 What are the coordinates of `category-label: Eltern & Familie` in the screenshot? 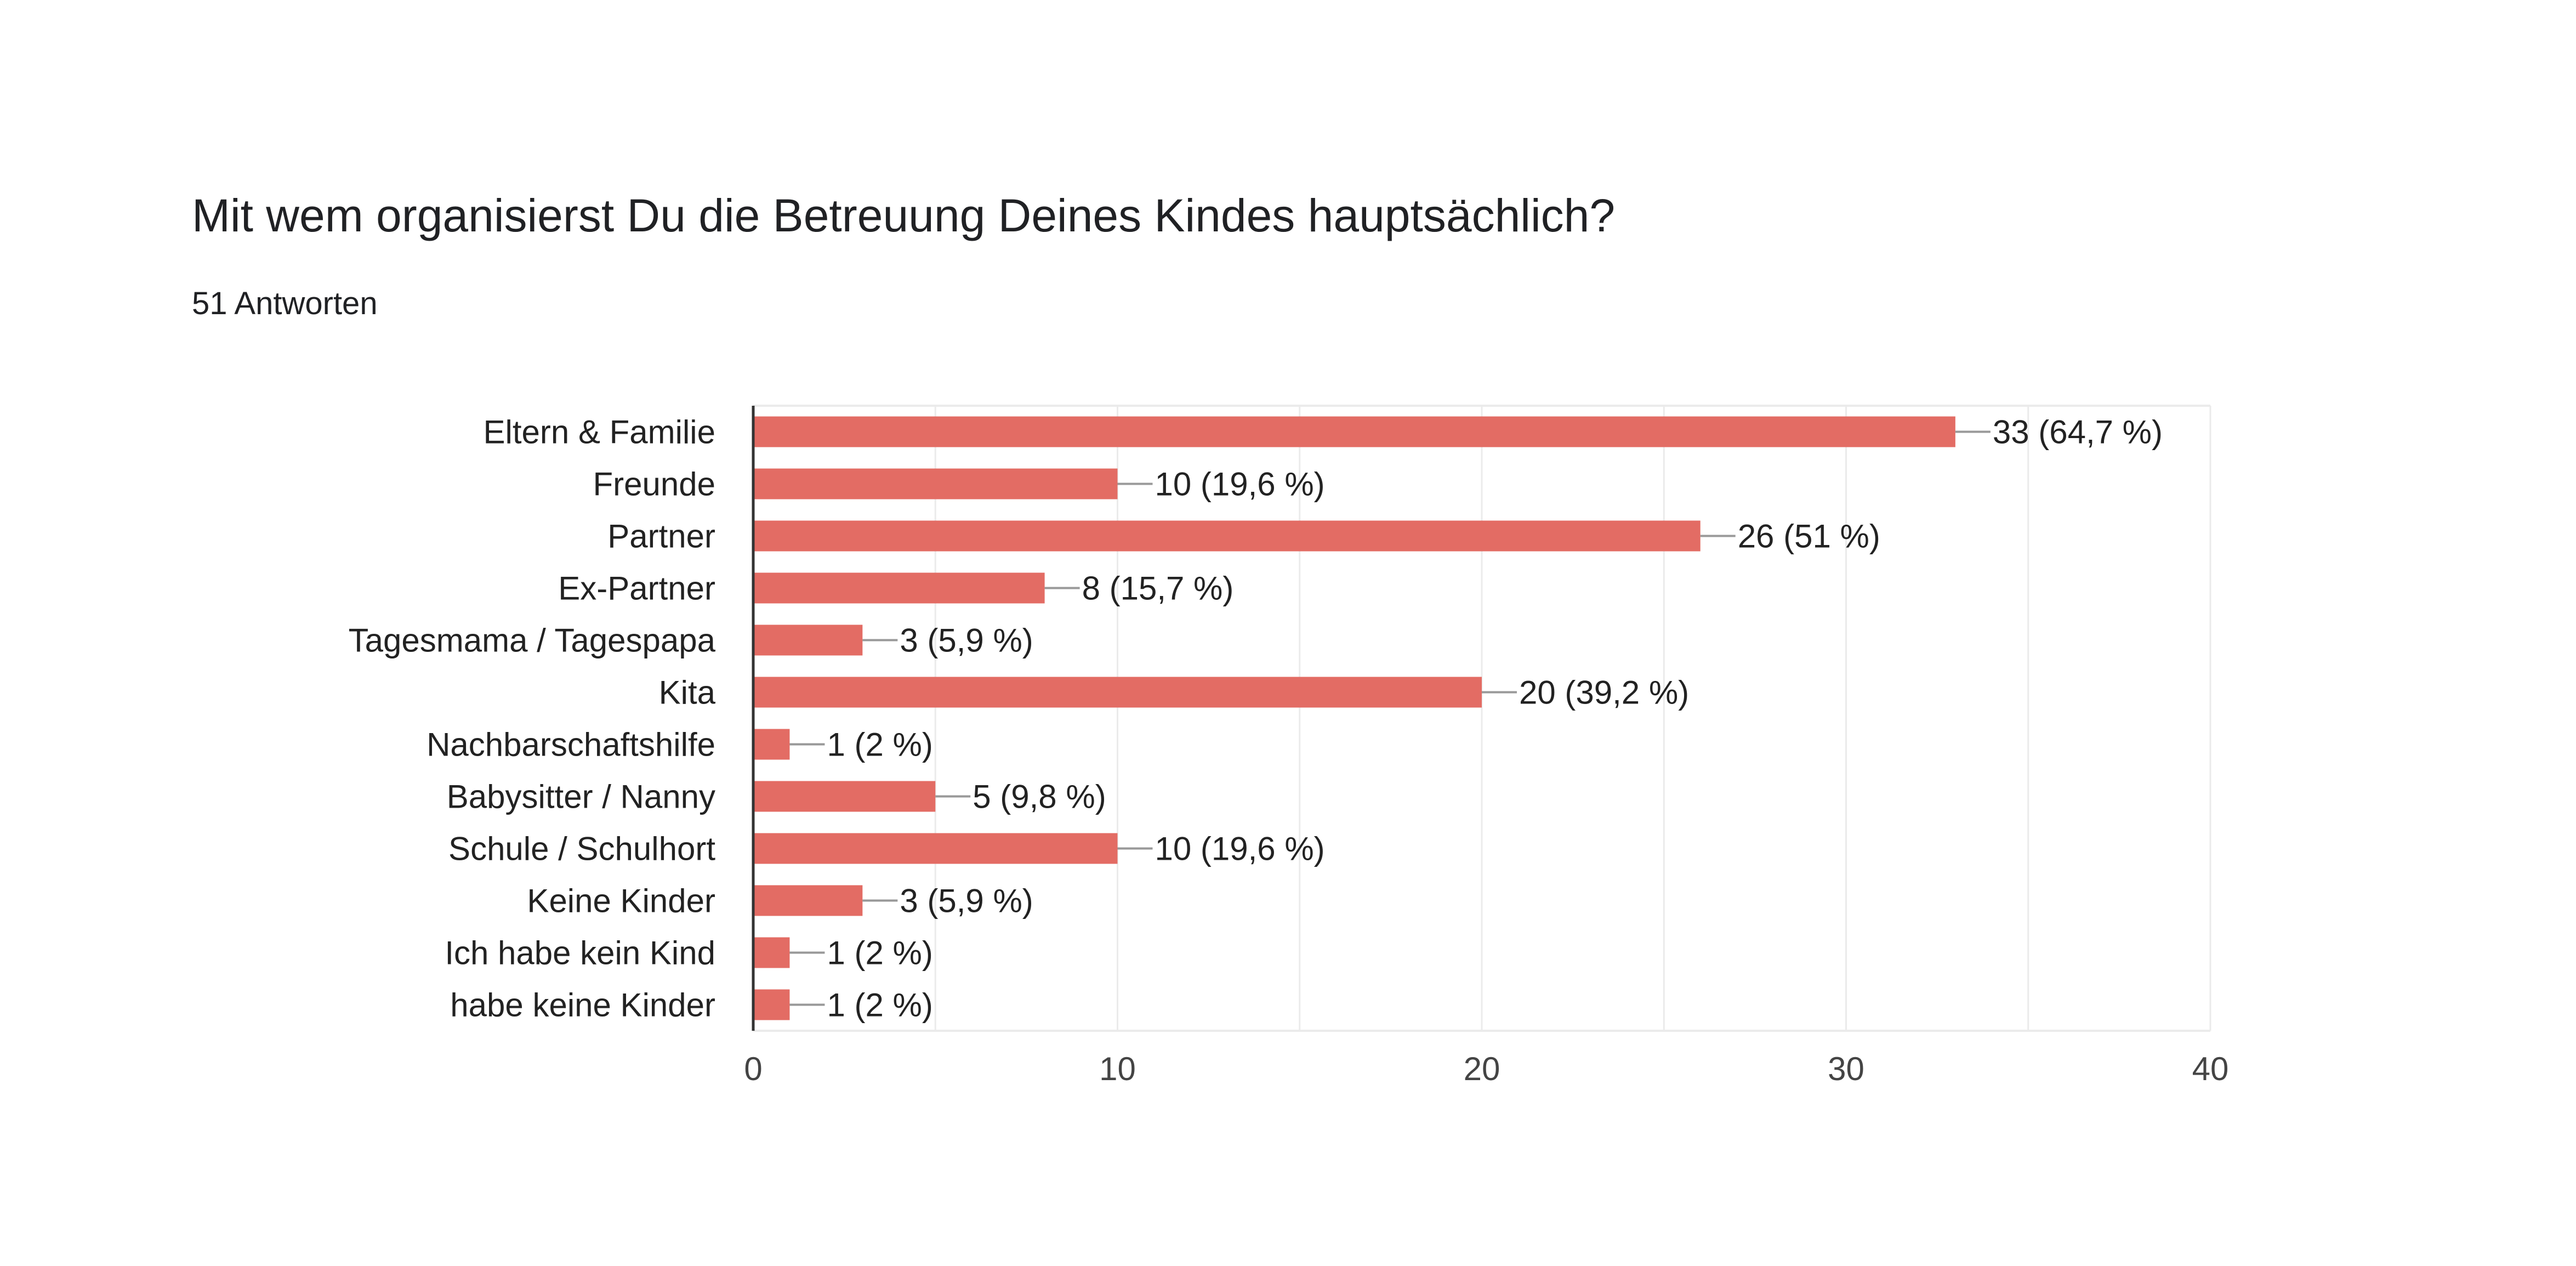 It's located at (599, 432).